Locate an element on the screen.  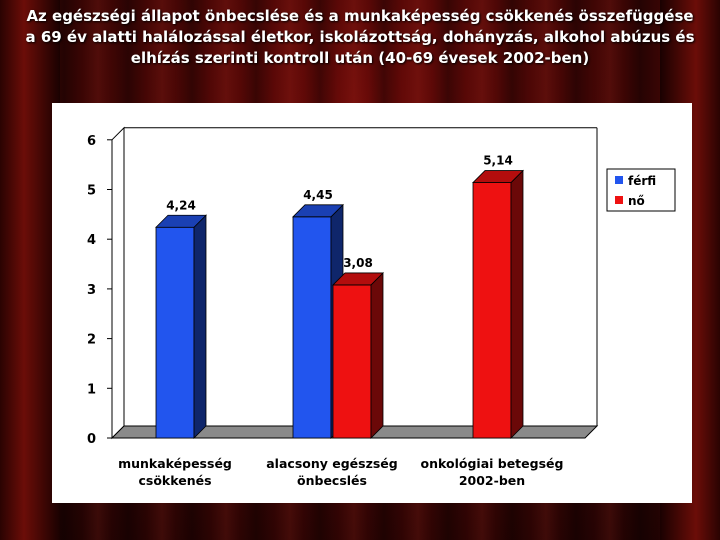
category-label: onkológiai betegség is located at coordinates (492, 463).